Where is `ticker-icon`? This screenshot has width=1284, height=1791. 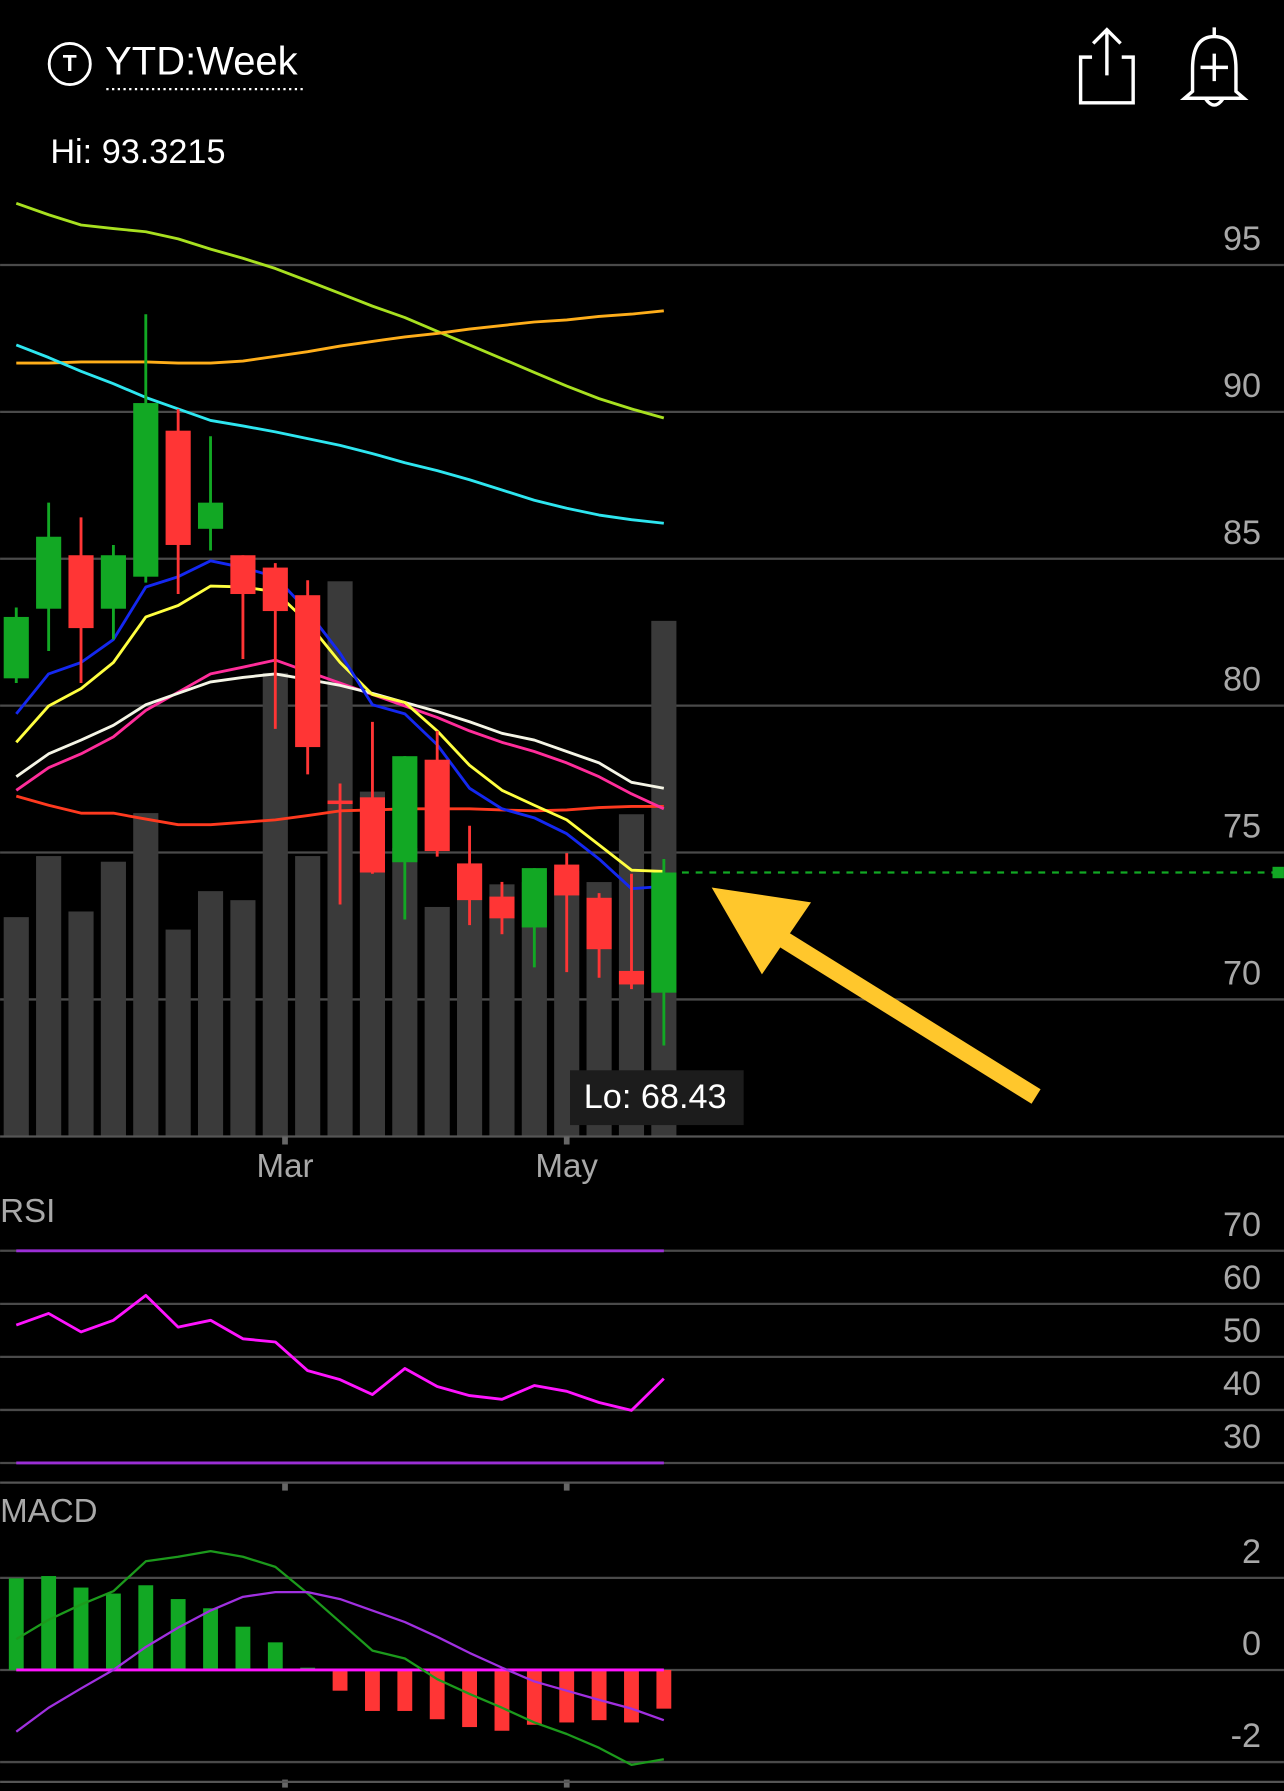 ticker-icon is located at coordinates (69, 63).